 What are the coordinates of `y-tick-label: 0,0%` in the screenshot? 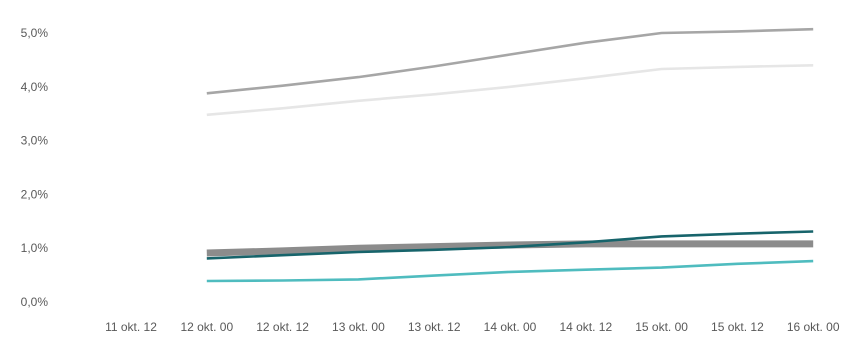 It's located at (35, 302).